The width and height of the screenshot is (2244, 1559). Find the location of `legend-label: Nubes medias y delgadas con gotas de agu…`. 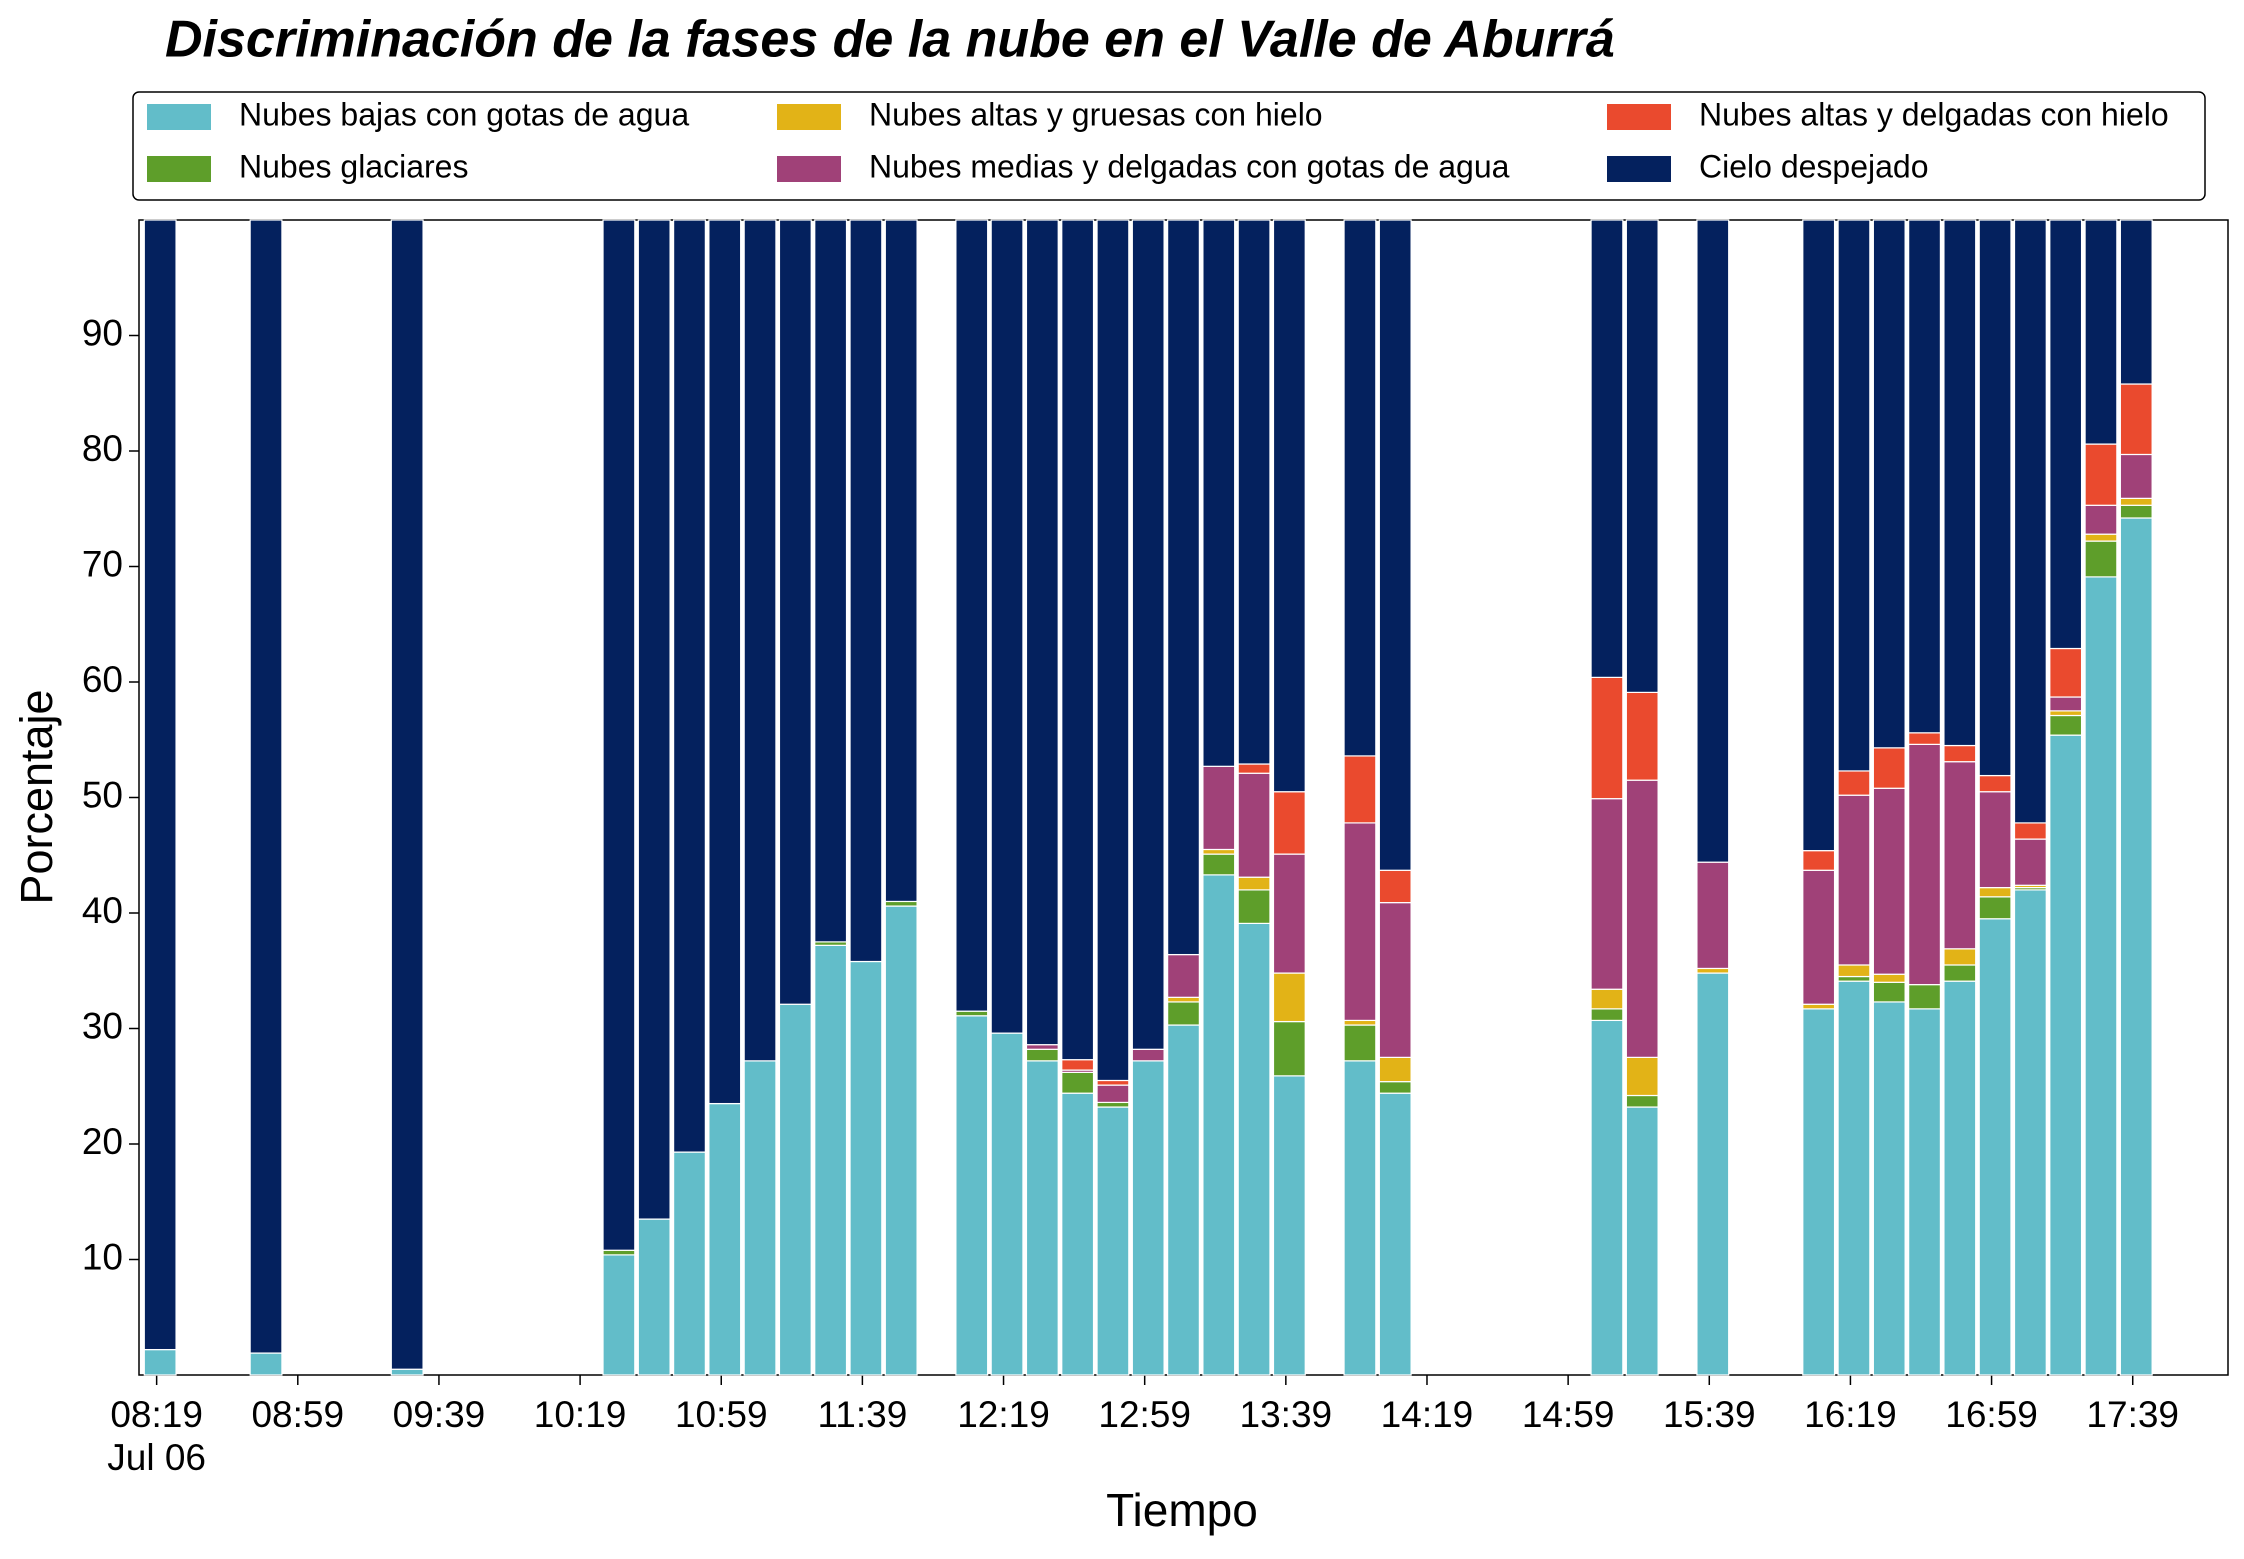

legend-label: Nubes medias y delgadas con gotas de agu… is located at coordinates (1189, 166).